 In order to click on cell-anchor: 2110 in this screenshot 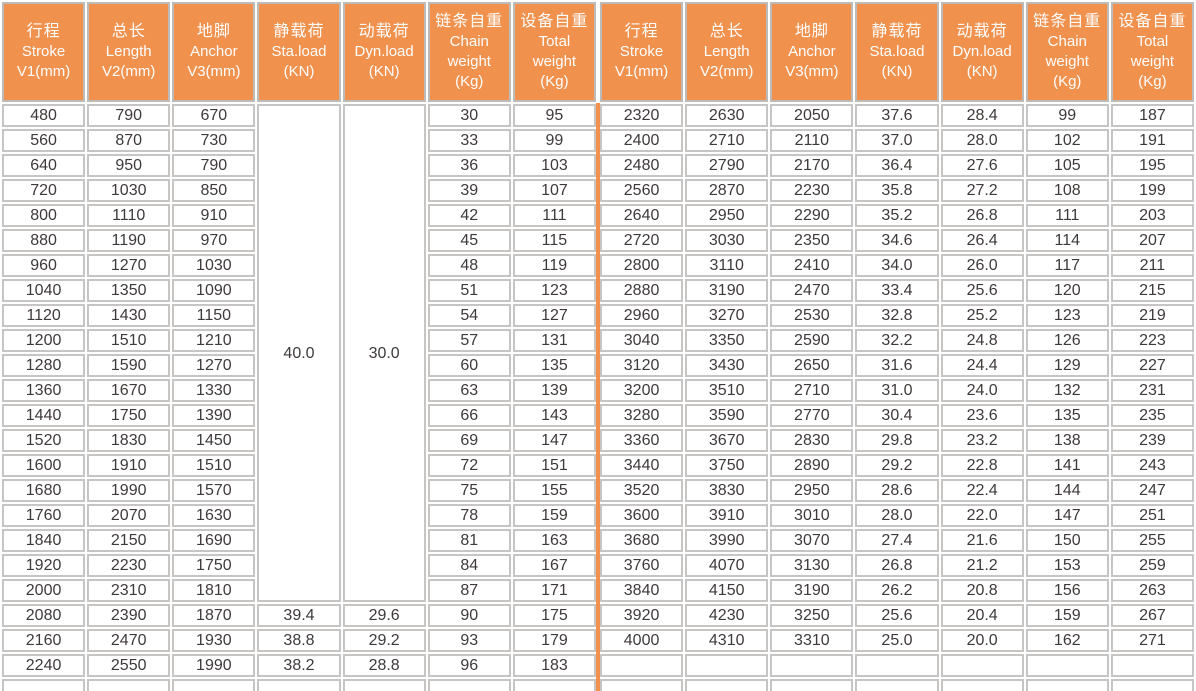, I will do `click(812, 140)`.